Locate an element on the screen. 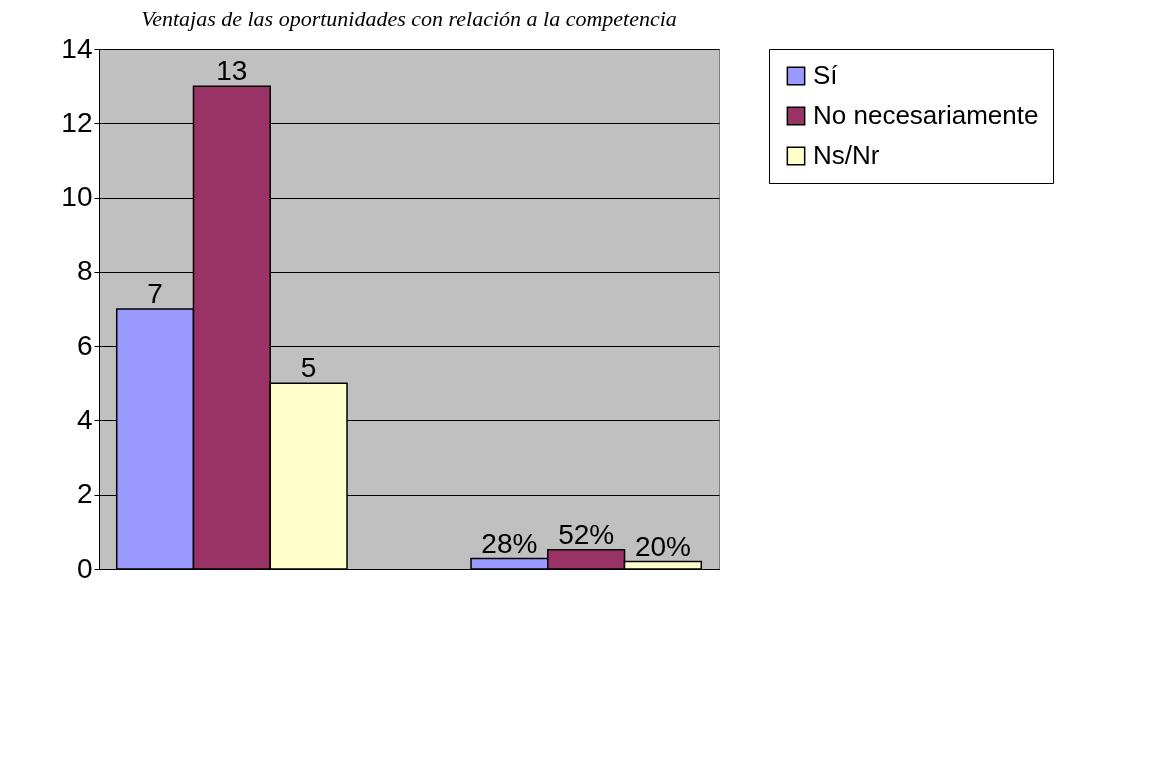 This screenshot has height=769, width=1160. y-tick-label: 8 is located at coordinates (84, 271).